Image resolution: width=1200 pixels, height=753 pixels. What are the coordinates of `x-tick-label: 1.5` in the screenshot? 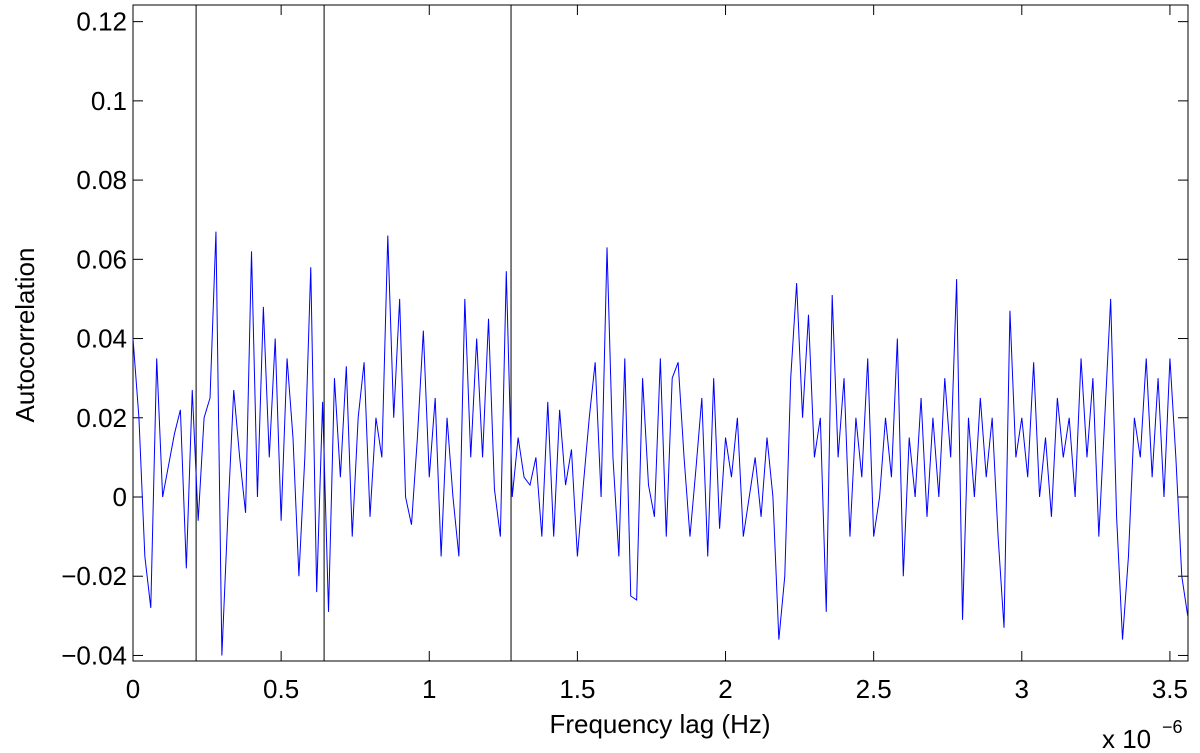 It's located at (577, 689).